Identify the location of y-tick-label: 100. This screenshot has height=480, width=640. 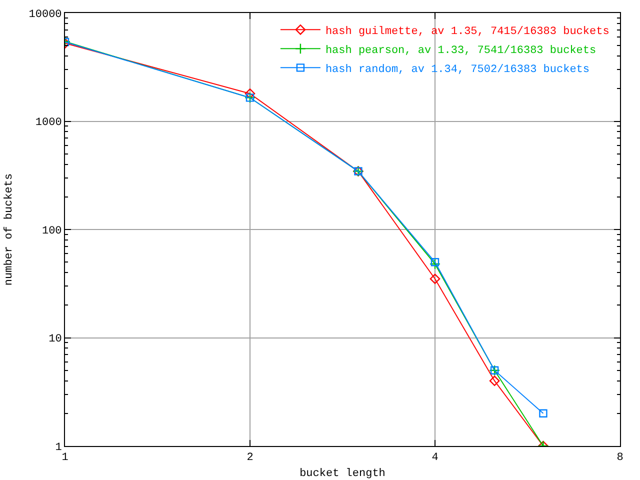
(52, 231).